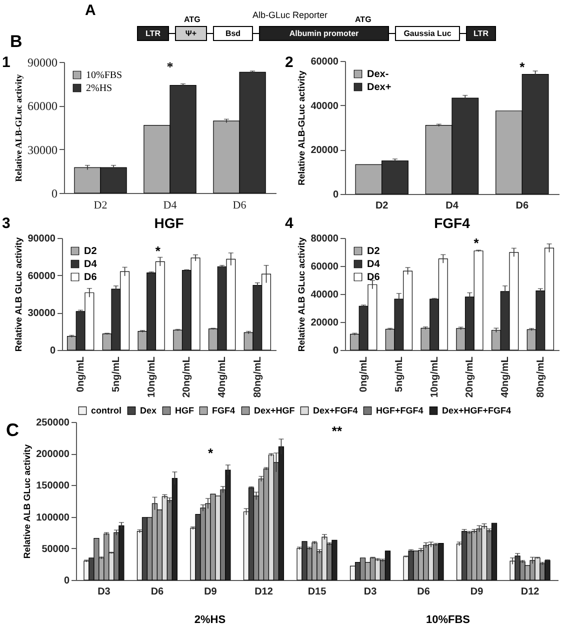 The image size is (565, 641). Describe the element at coordinates (275, 411) in the screenshot. I see `legend-label: Dex+HGF` at that location.